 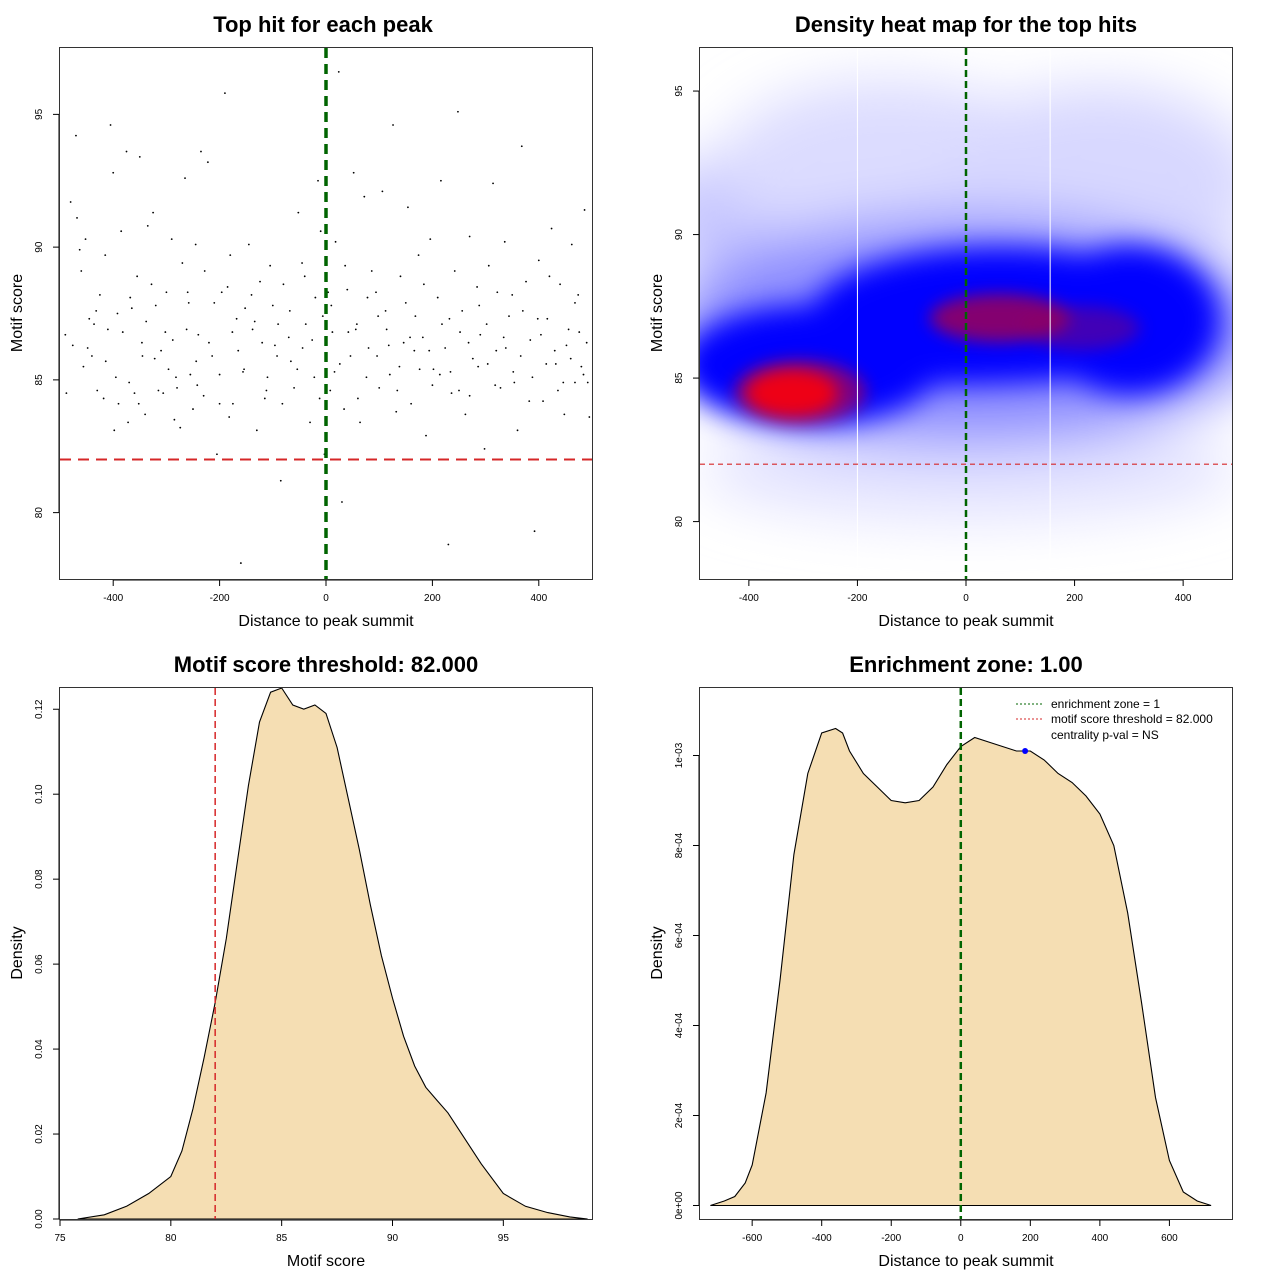 What do you see at coordinates (749, 598) in the screenshot?
I see `x-tick-label: -400` at bounding box center [749, 598].